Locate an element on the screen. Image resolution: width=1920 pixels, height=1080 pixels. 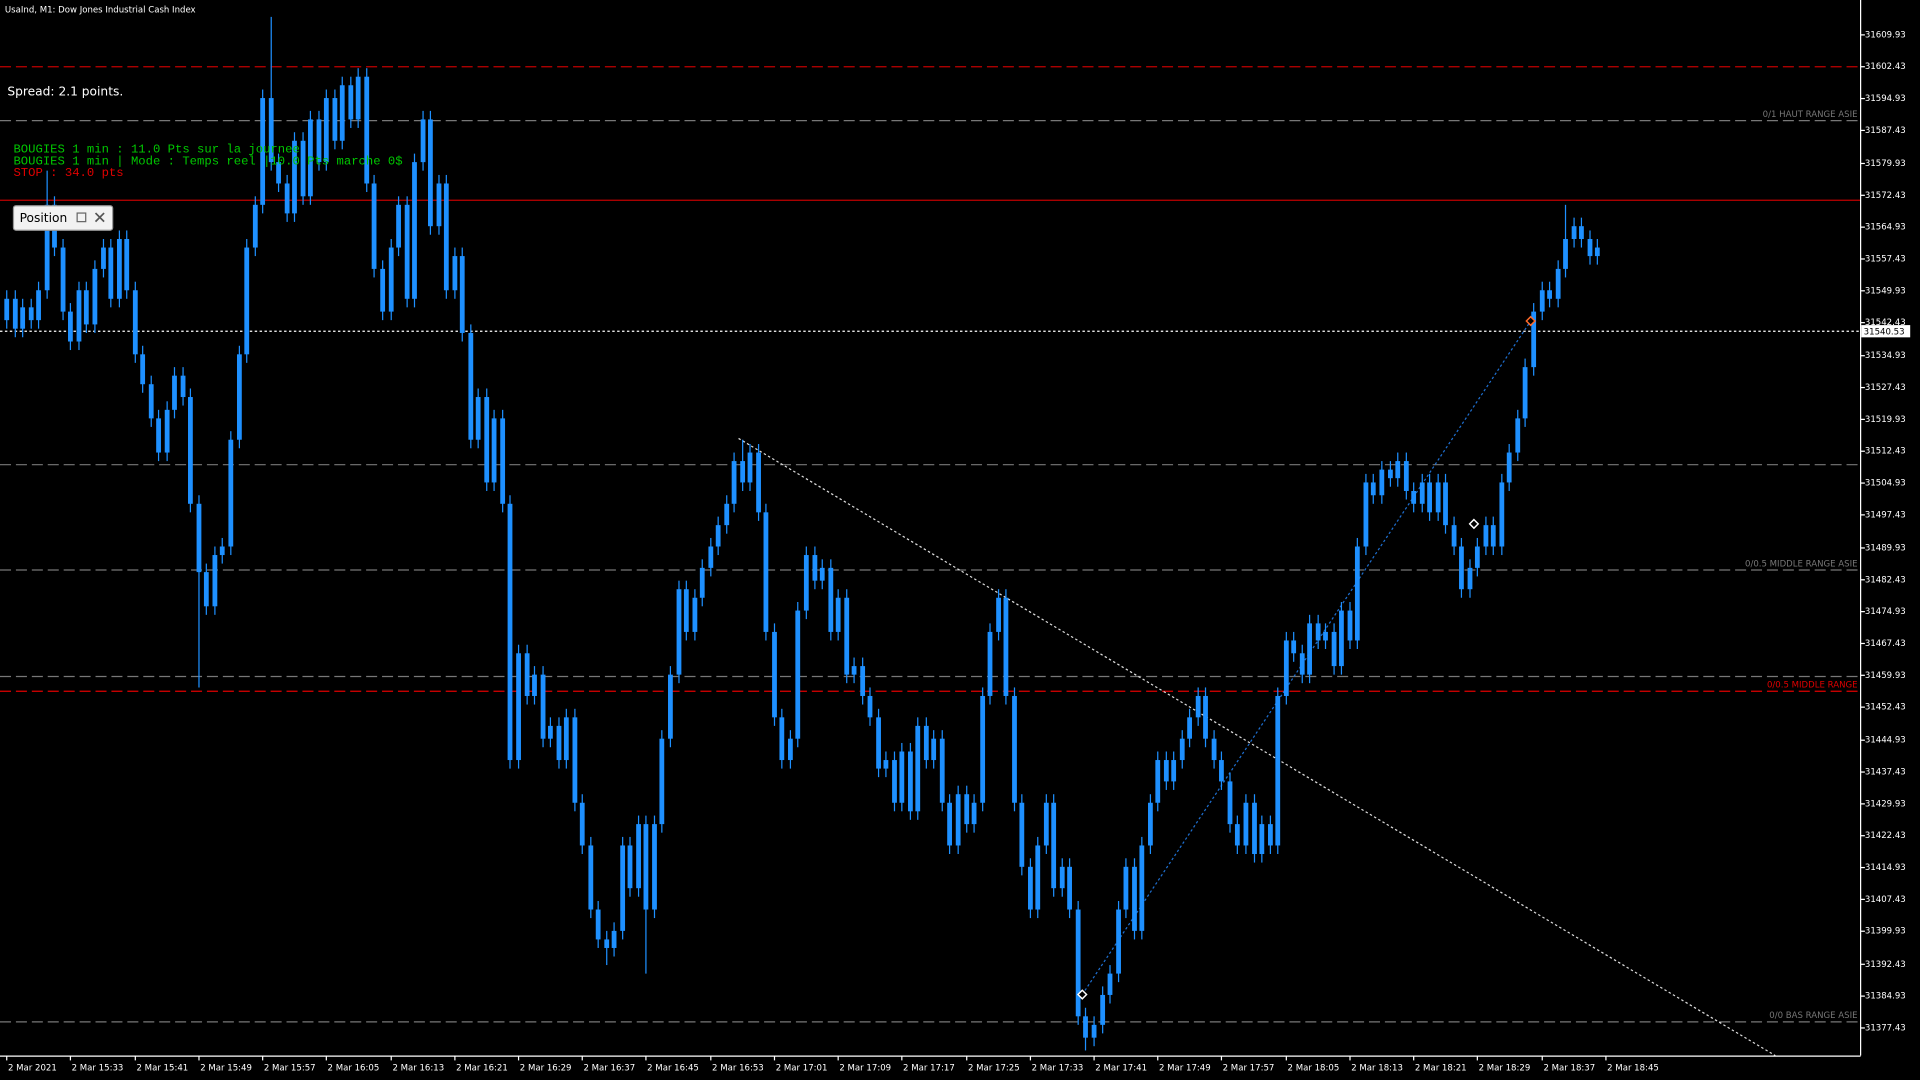
x-tick-label: 2 Mar 17:41 is located at coordinates (1121, 1068).